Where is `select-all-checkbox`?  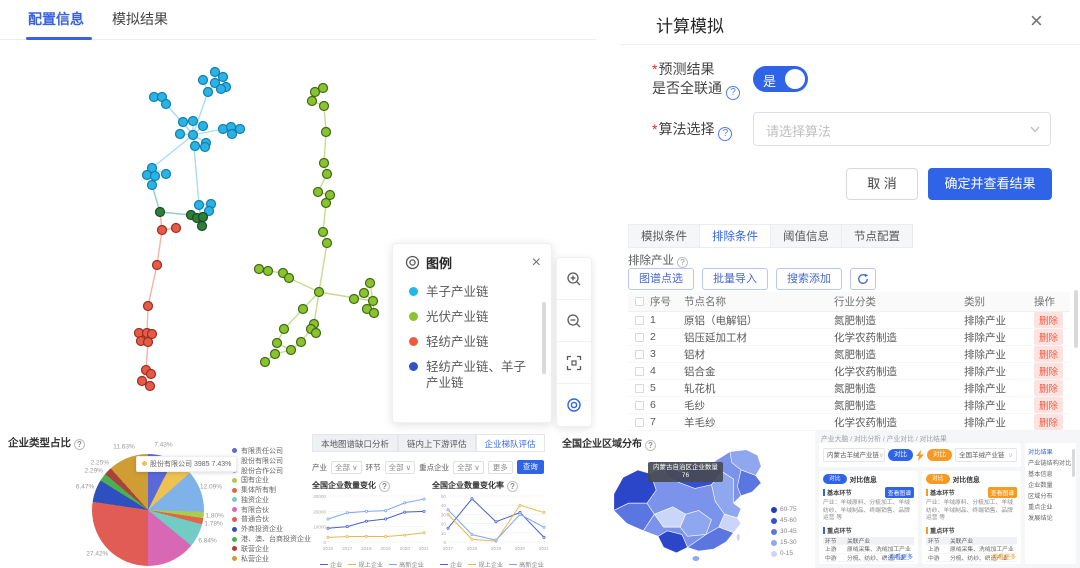
select-all-checkbox is located at coordinates (639, 301).